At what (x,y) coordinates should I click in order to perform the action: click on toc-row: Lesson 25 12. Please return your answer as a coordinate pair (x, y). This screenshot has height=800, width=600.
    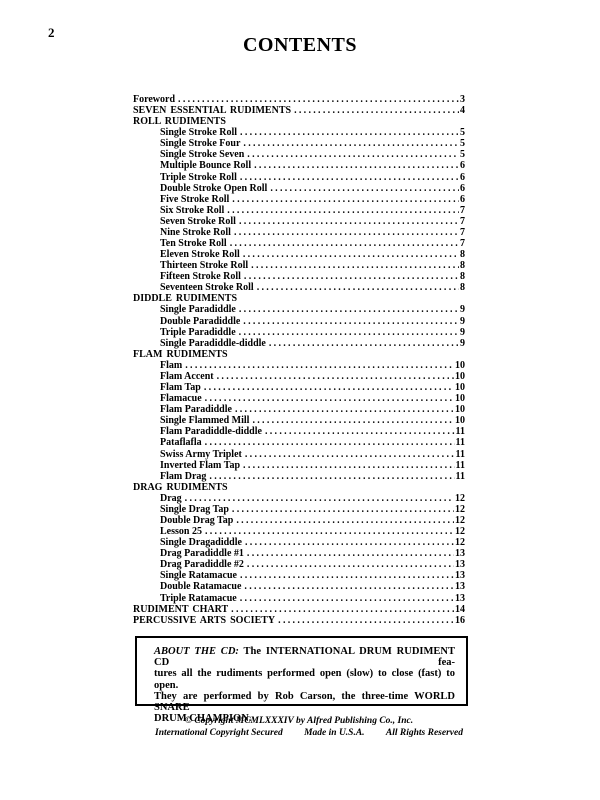
    Looking at the image, I should click on (299, 531).